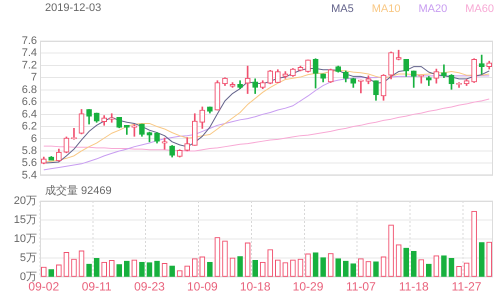  Describe the element at coordinates (29, 102) in the screenshot. I see `y-tick-label: 6.6` at that location.